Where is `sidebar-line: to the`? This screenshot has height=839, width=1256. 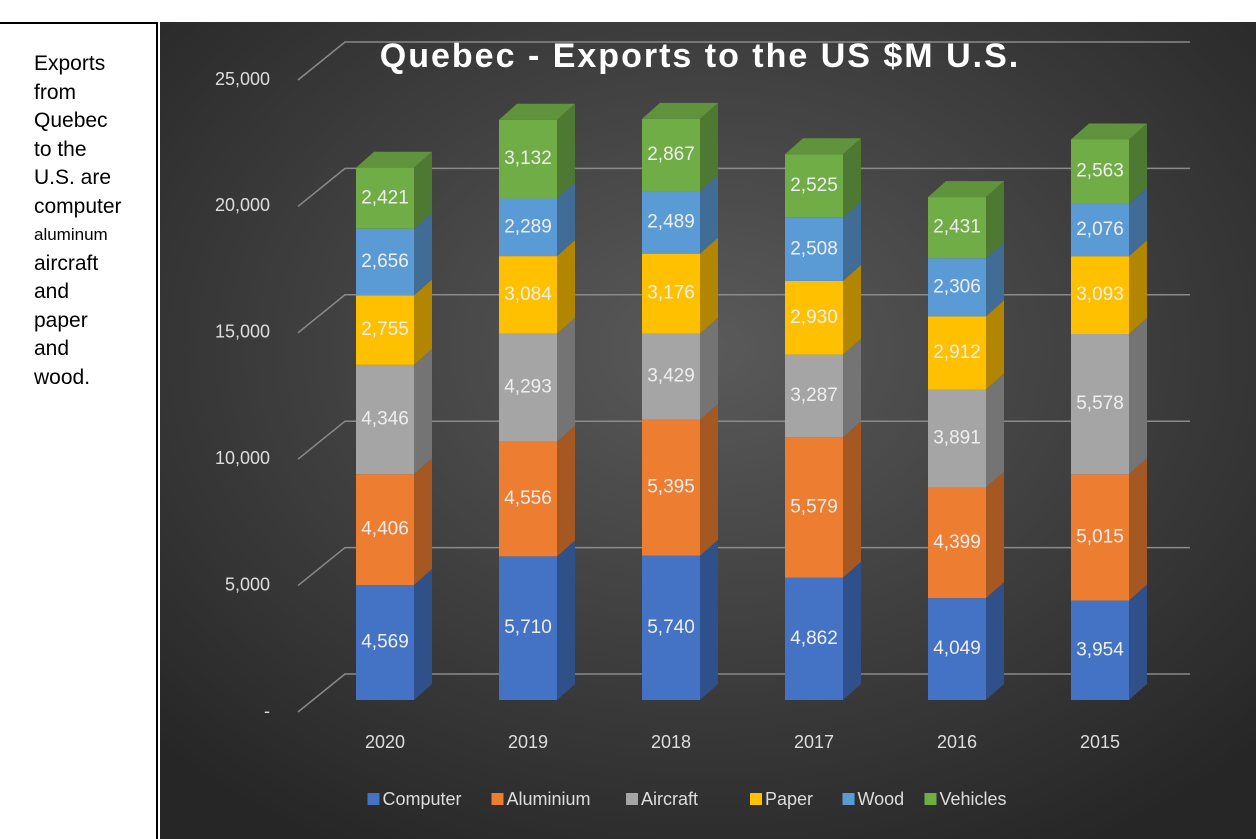
sidebar-line: to the is located at coordinates (60, 149).